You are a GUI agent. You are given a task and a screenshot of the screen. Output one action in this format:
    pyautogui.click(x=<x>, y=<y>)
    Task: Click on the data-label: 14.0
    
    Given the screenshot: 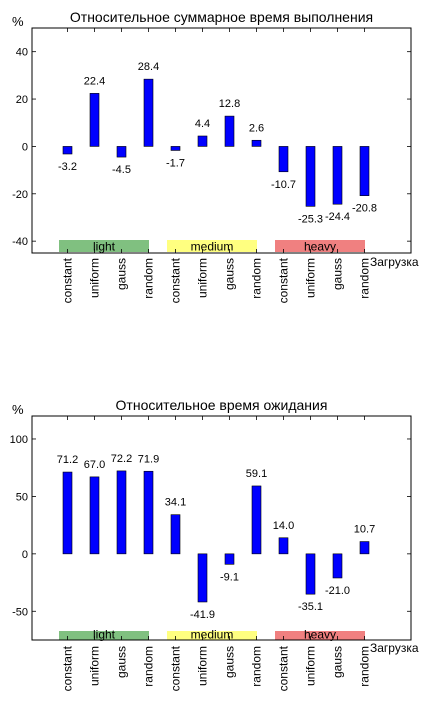 What is the action you would take?
    pyautogui.click(x=283, y=526)
    